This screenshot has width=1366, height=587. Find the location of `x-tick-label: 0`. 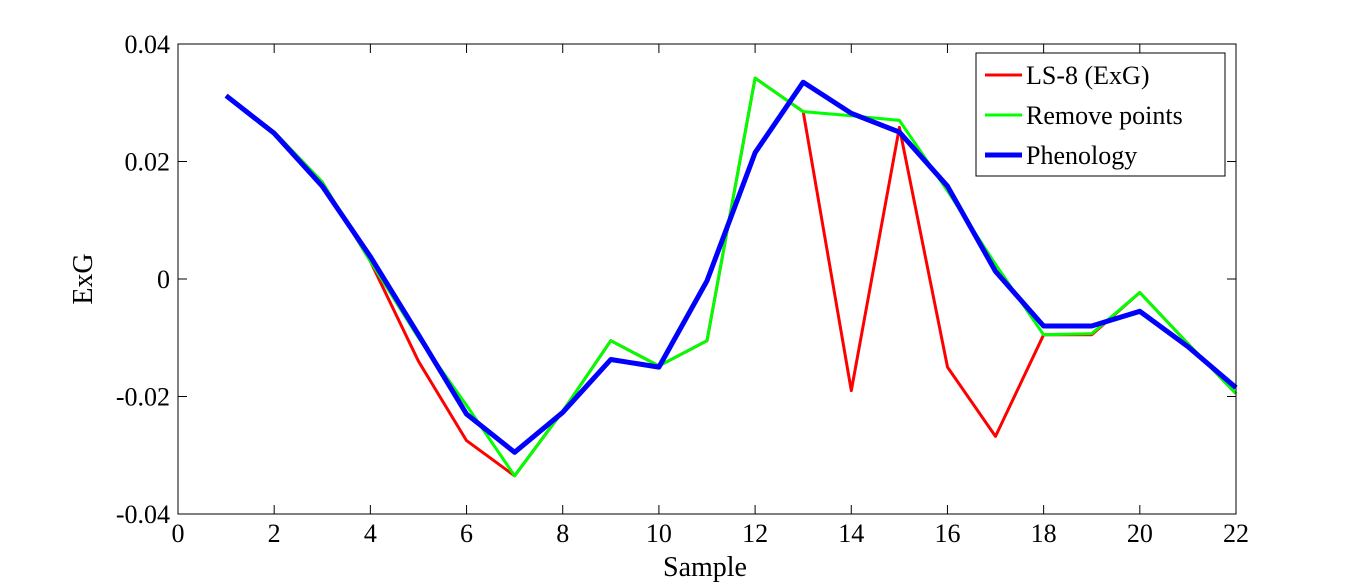

x-tick-label: 0 is located at coordinates (178, 533).